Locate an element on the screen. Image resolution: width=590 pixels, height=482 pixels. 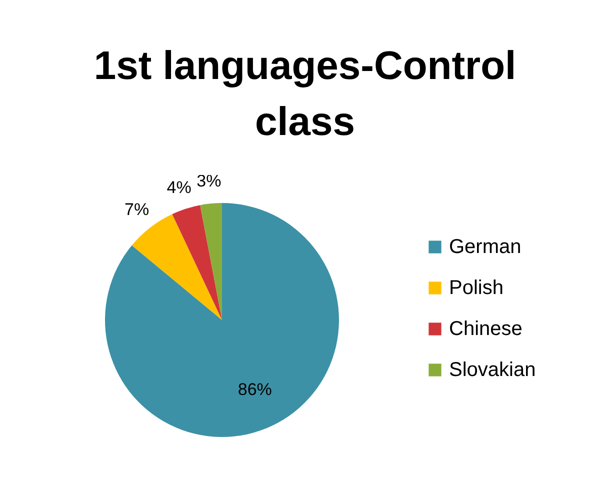
data-label: 86% is located at coordinates (255, 389).